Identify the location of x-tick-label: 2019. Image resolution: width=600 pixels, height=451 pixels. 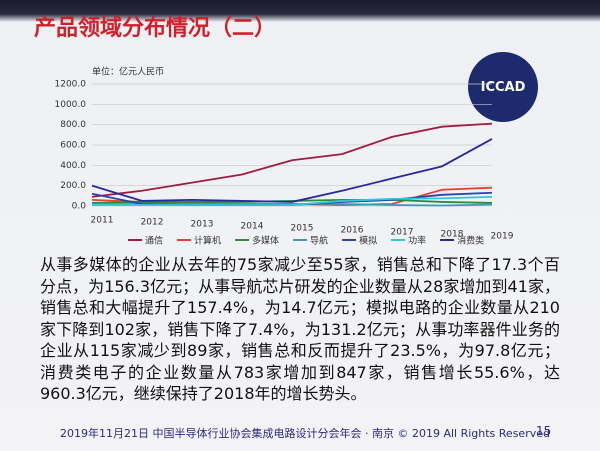
(502, 237).